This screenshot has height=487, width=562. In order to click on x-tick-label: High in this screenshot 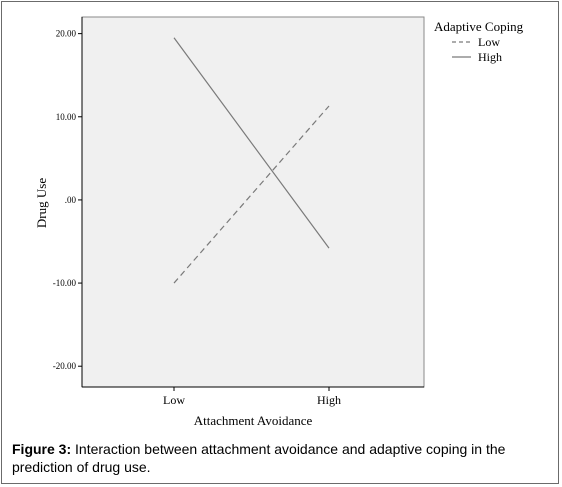, I will do `click(329, 400)`.